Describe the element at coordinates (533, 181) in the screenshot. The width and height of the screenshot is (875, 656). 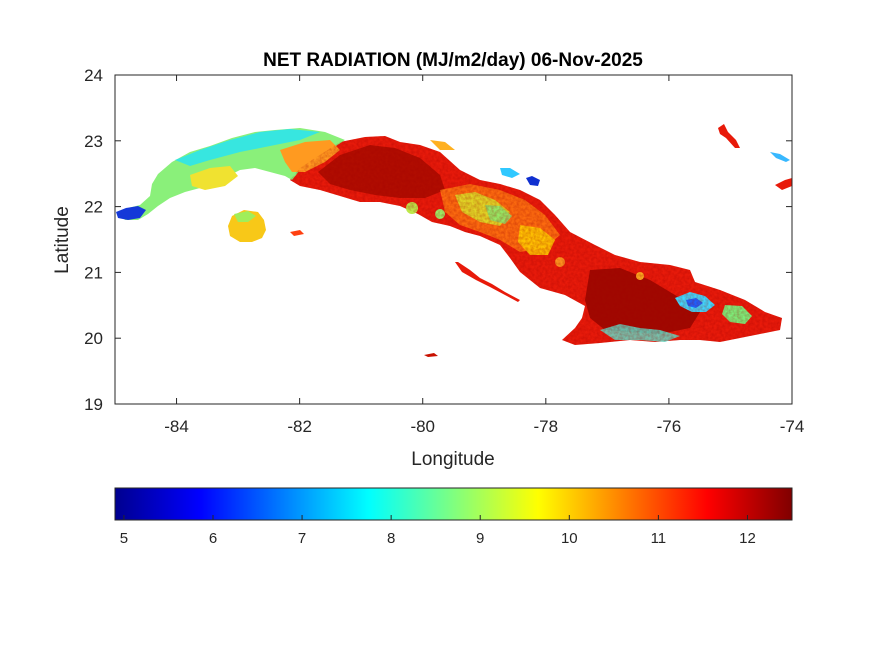
I see `northern-cay-blue` at that location.